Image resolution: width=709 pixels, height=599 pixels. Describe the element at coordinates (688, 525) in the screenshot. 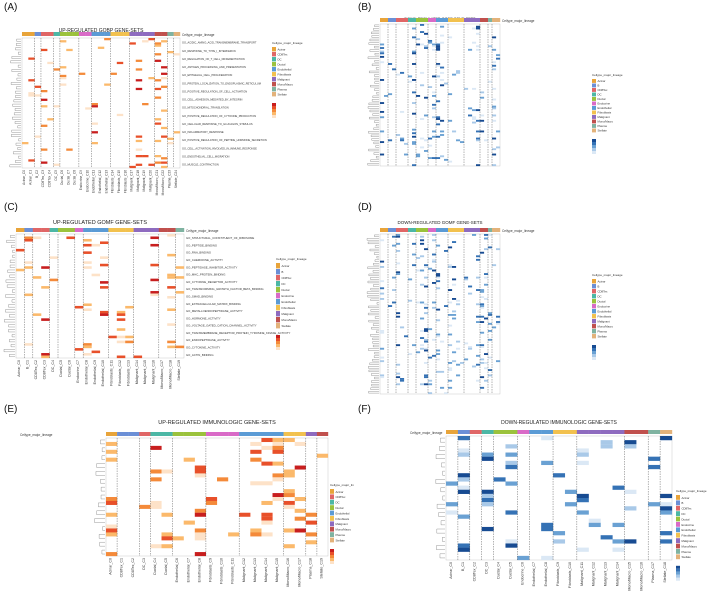

I see `legend-entry: Endocrine` at that location.